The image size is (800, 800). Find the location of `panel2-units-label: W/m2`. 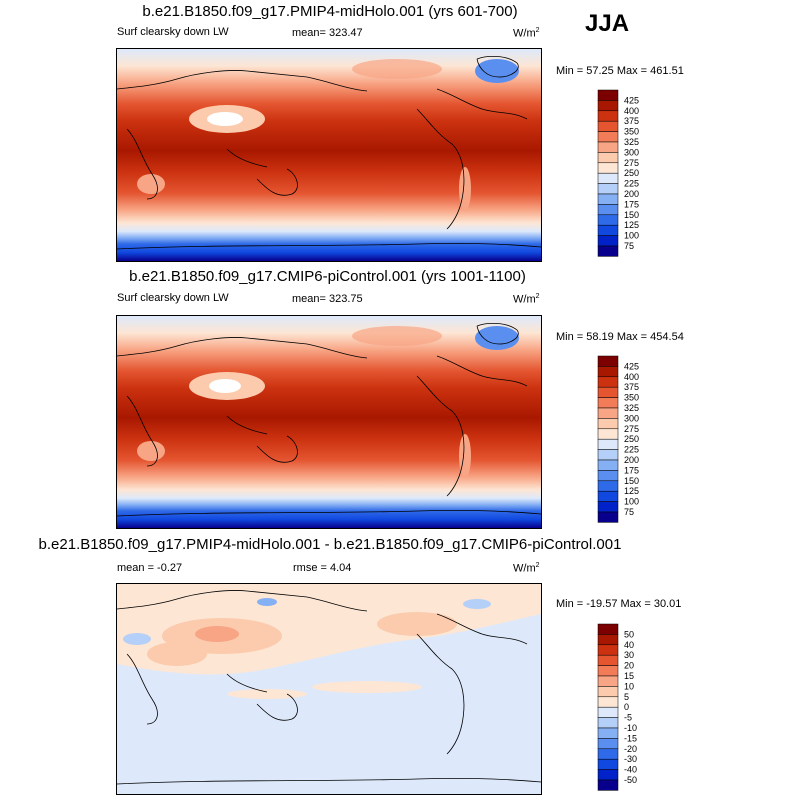

panel2-units-label: W/m2 is located at coordinates (526, 299).